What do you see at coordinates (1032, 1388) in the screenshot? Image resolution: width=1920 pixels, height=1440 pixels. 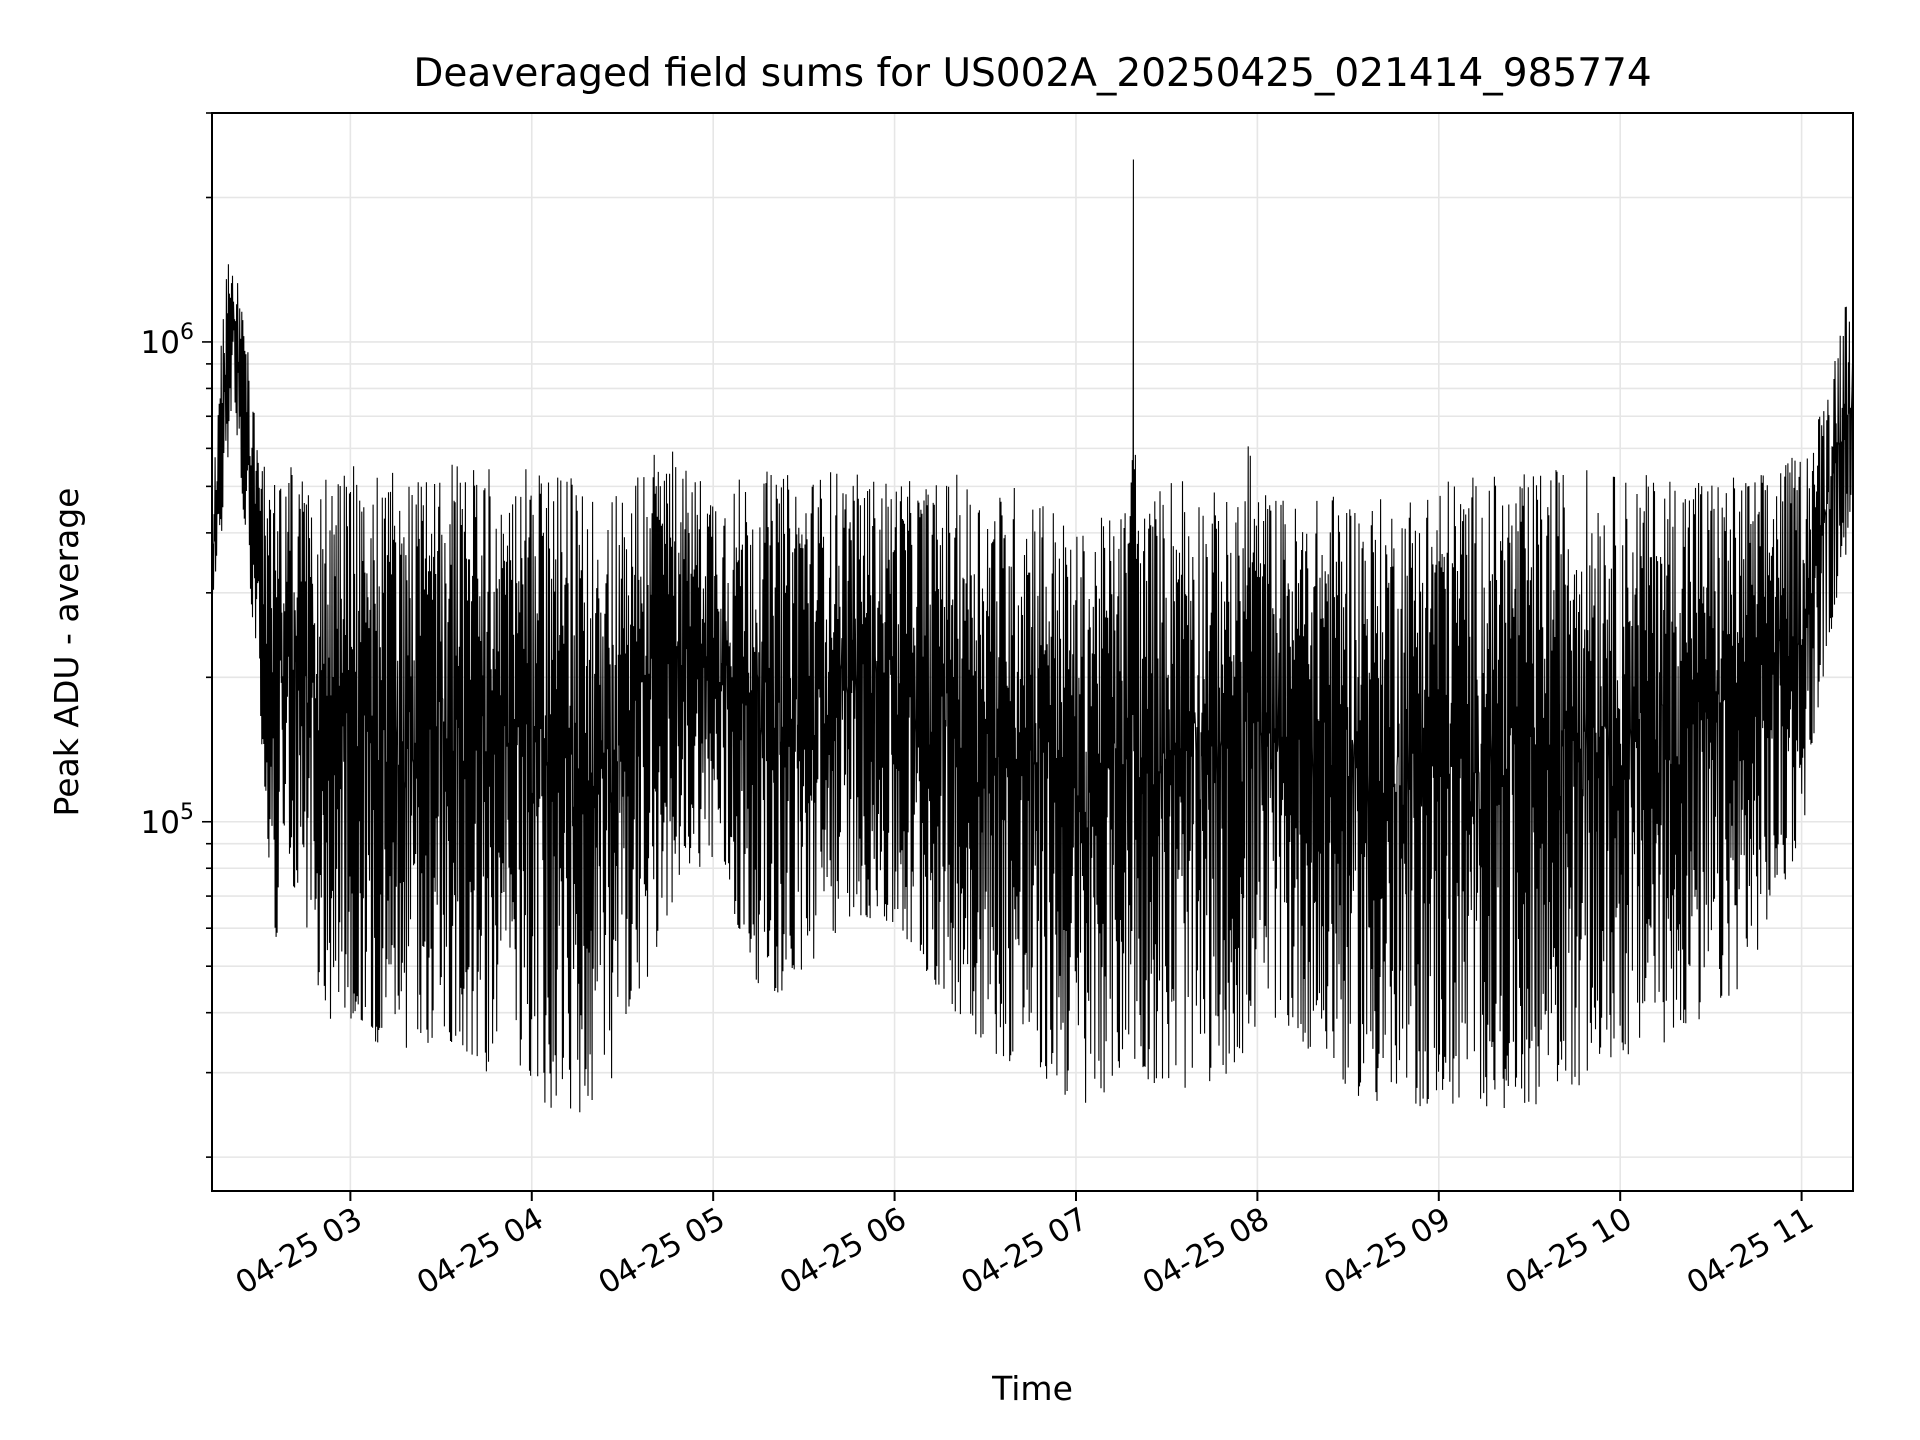 I see `x-axis-label: Time` at bounding box center [1032, 1388].